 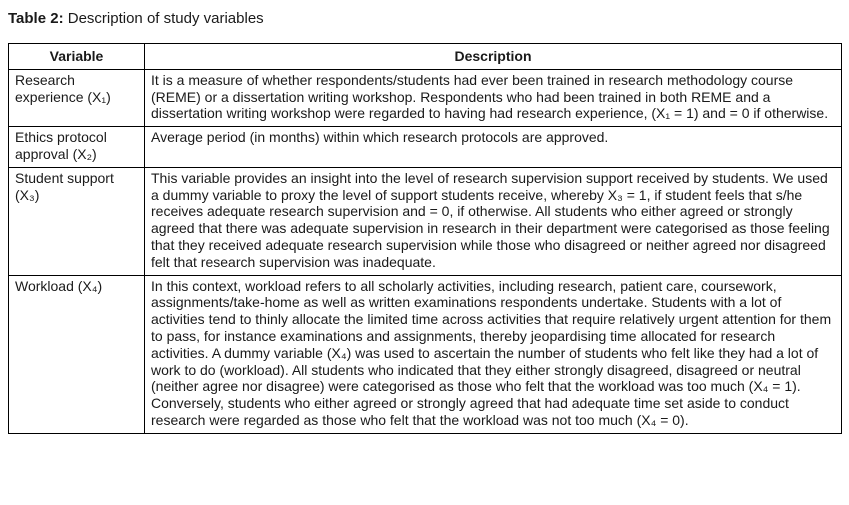 What do you see at coordinates (493, 56) in the screenshot?
I see `column-header-description: Description` at bounding box center [493, 56].